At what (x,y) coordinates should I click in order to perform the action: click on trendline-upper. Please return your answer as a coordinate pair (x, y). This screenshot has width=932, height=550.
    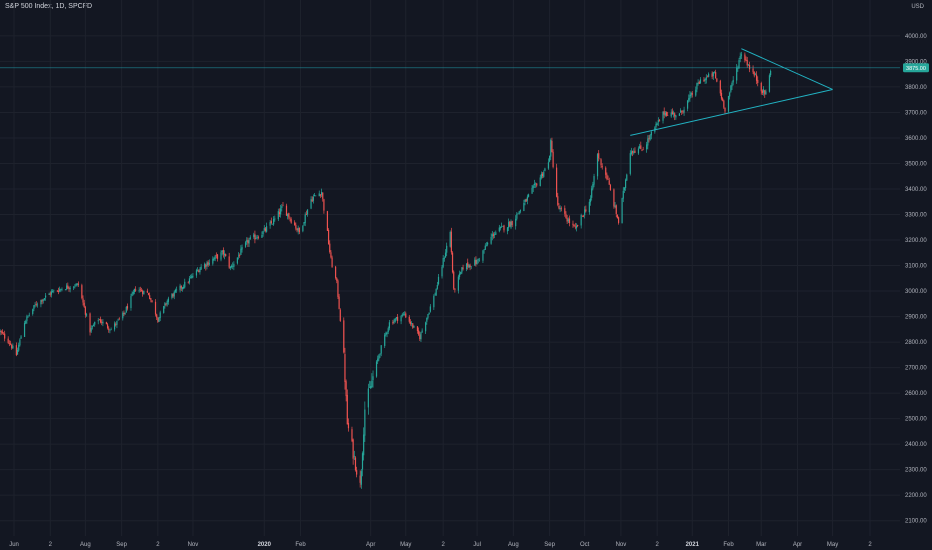
    Looking at the image, I should click on (787, 69).